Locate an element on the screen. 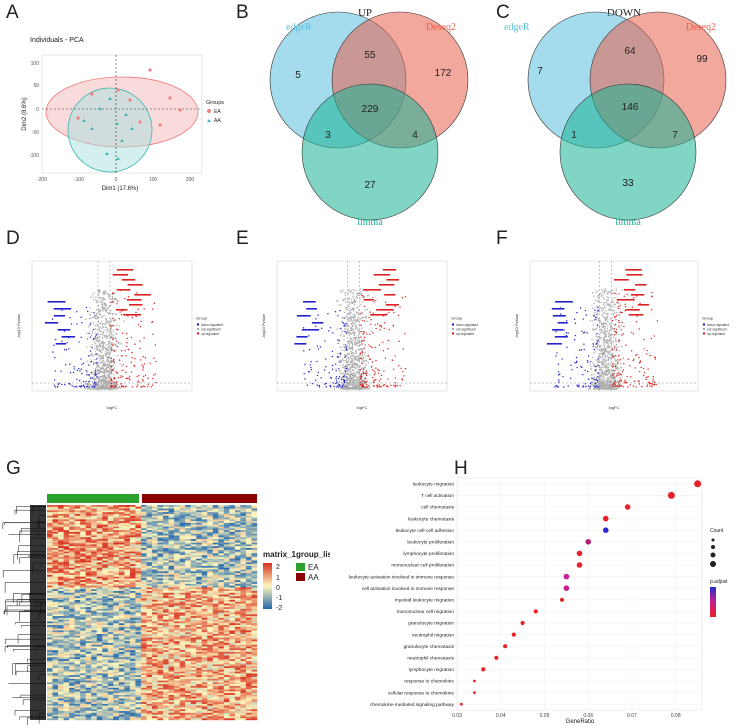 Image resolution: width=746 pixels, height=725 pixels. volcano-legend-item: up-regulated is located at coordinates (716, 334).